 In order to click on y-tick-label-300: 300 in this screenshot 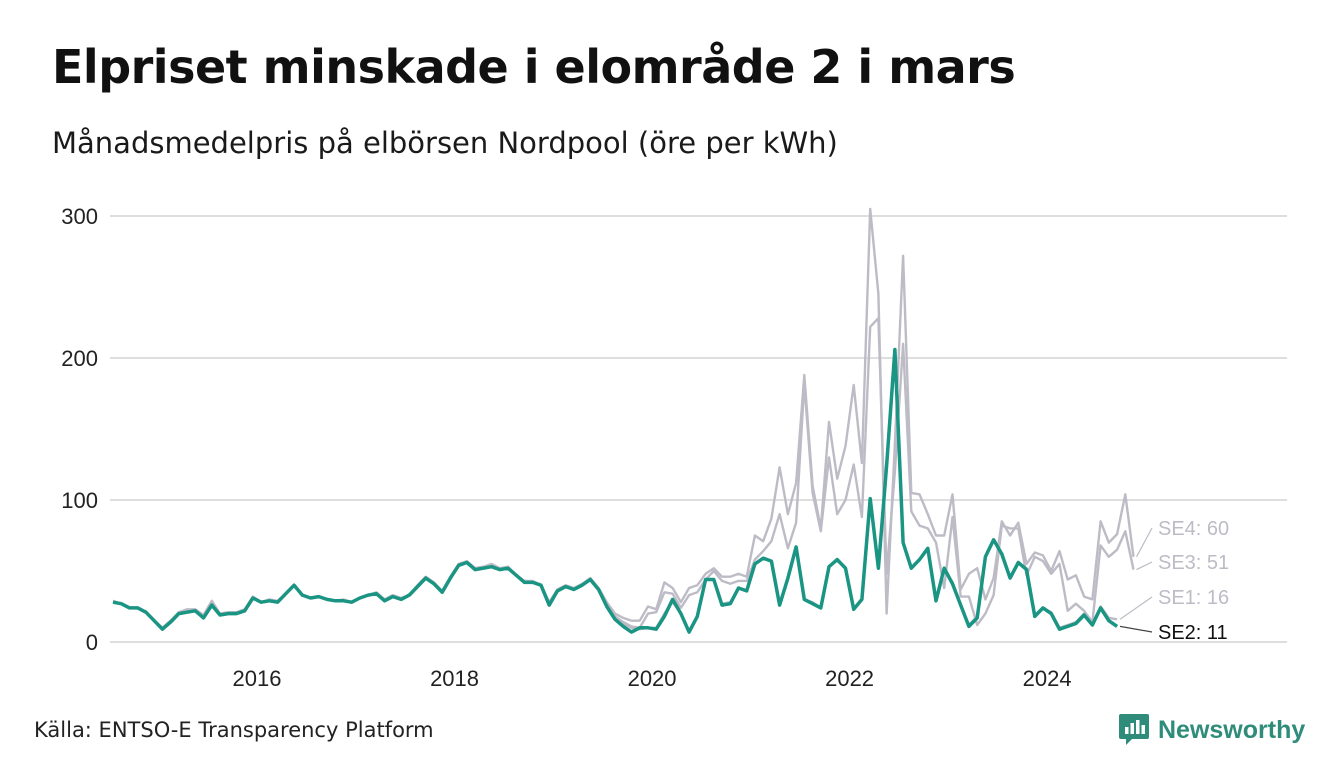, I will do `click(79, 216)`.